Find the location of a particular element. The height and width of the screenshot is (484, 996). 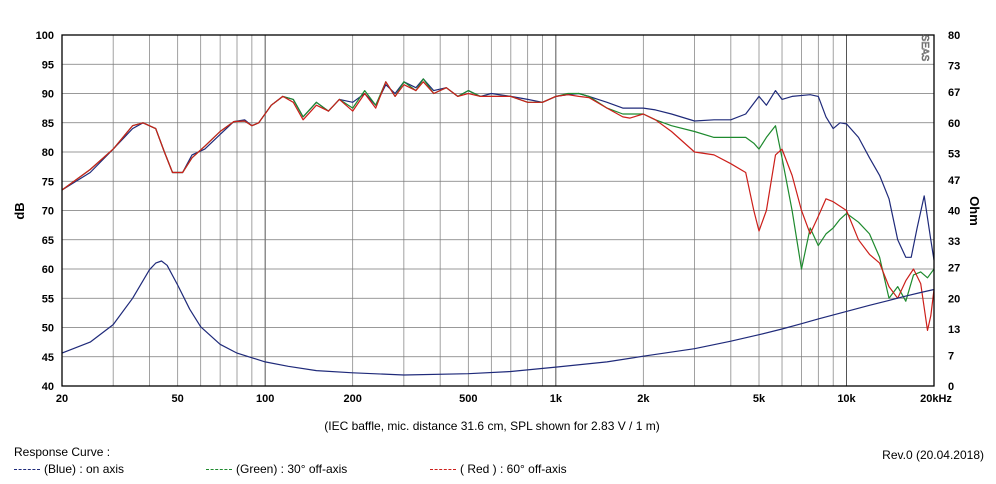

y2-tick-label: 67 is located at coordinates (954, 93).